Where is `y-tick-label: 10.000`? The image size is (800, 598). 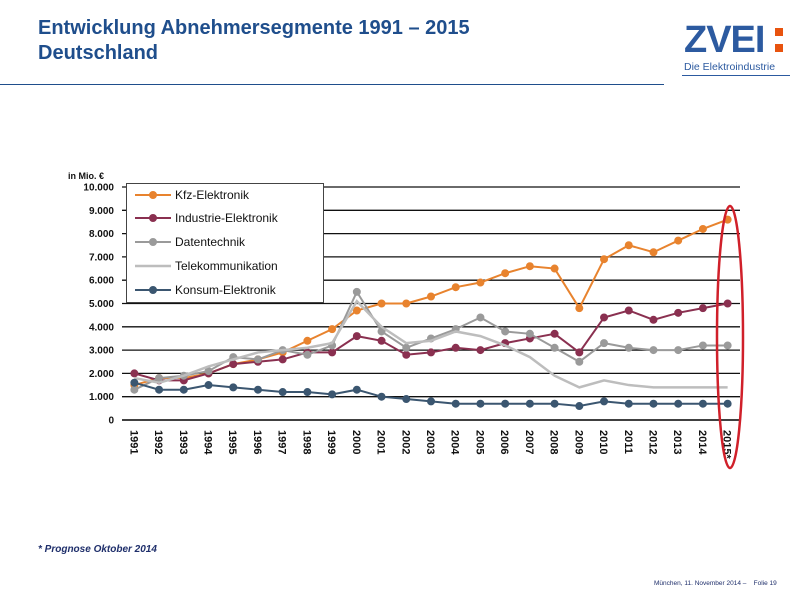
y-tick-label: 10.000 is located at coordinates (98, 188).